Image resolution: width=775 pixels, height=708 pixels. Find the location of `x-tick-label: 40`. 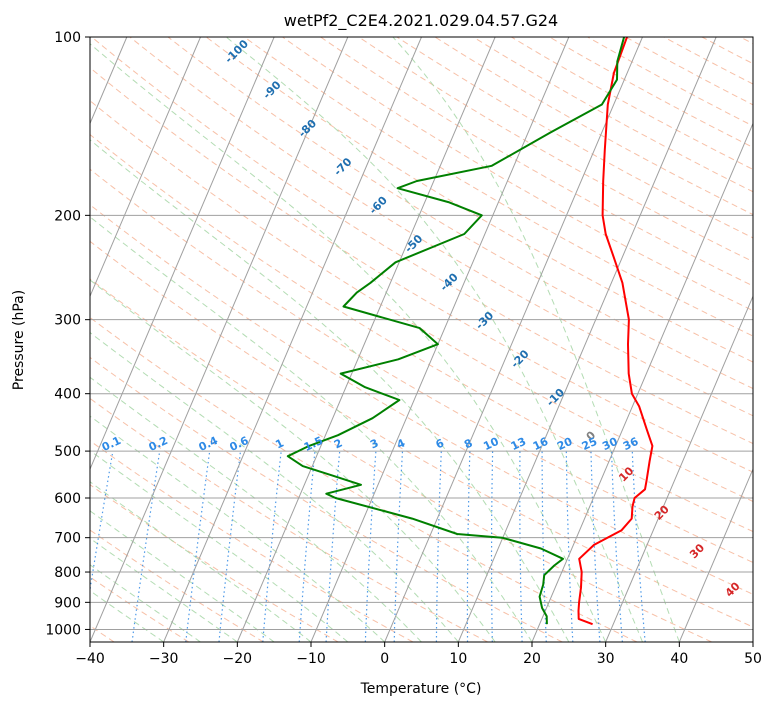

x-tick-label: 40 is located at coordinates (679, 659).